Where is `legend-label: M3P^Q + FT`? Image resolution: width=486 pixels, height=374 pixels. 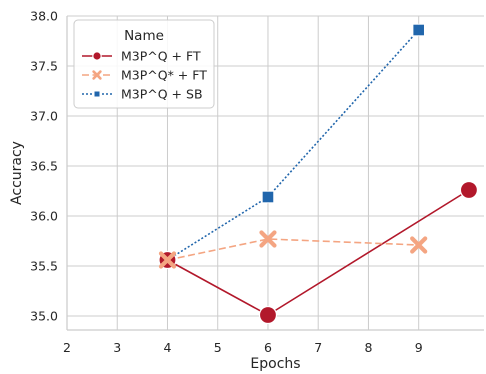 legend-label: M3P^Q + FT is located at coordinates (161, 56).